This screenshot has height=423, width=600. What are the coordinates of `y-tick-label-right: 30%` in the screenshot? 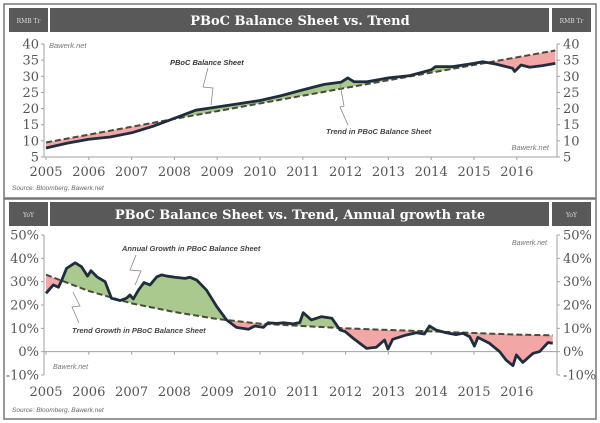 It's located at (577, 282).